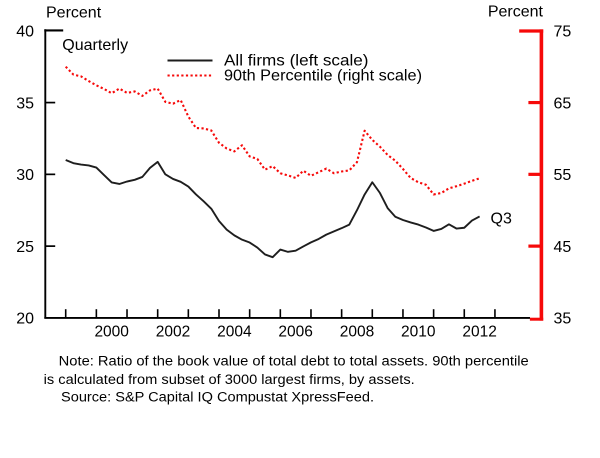  What do you see at coordinates (25, 247) in the screenshot?
I see `svg-text: 25` at bounding box center [25, 247].